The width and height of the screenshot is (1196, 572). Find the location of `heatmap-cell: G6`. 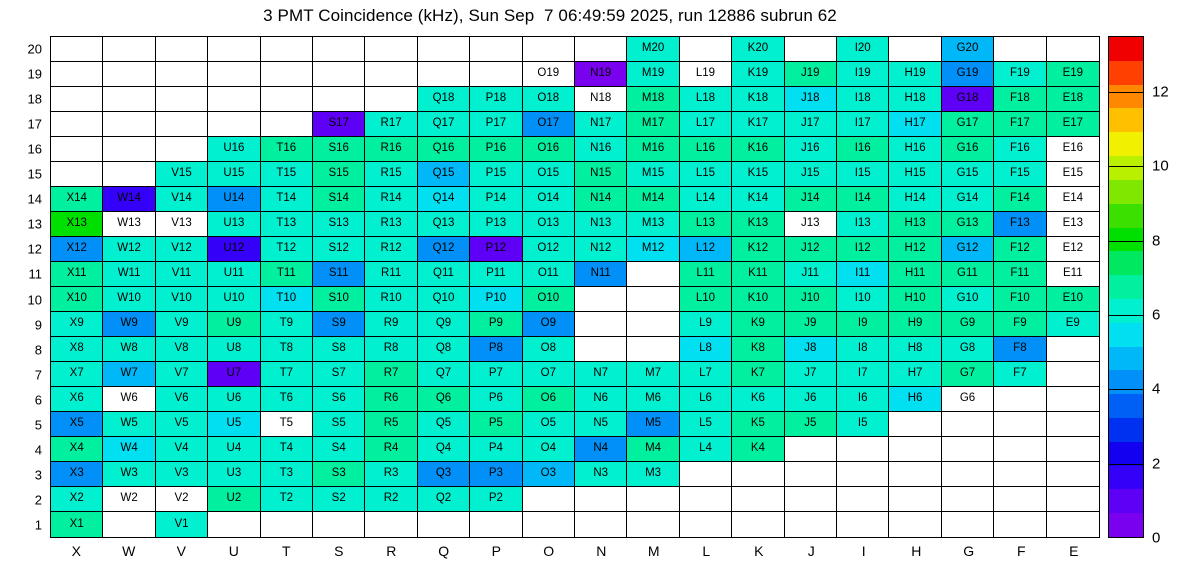

heatmap-cell: G6 is located at coordinates (968, 399).